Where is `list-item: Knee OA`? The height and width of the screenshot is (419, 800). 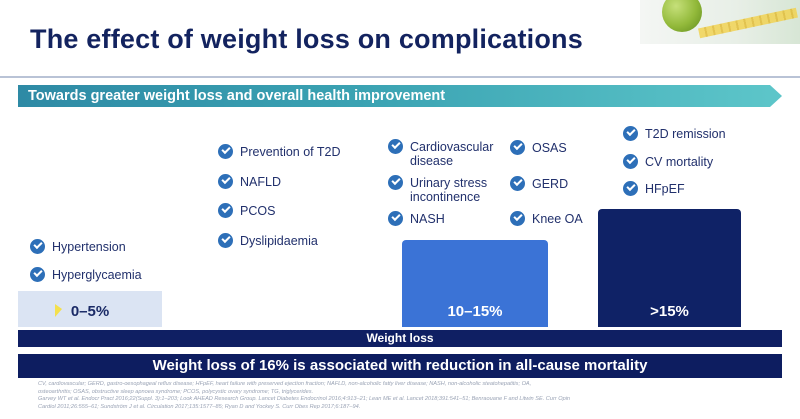 list-item: Knee OA is located at coordinates (546, 218).